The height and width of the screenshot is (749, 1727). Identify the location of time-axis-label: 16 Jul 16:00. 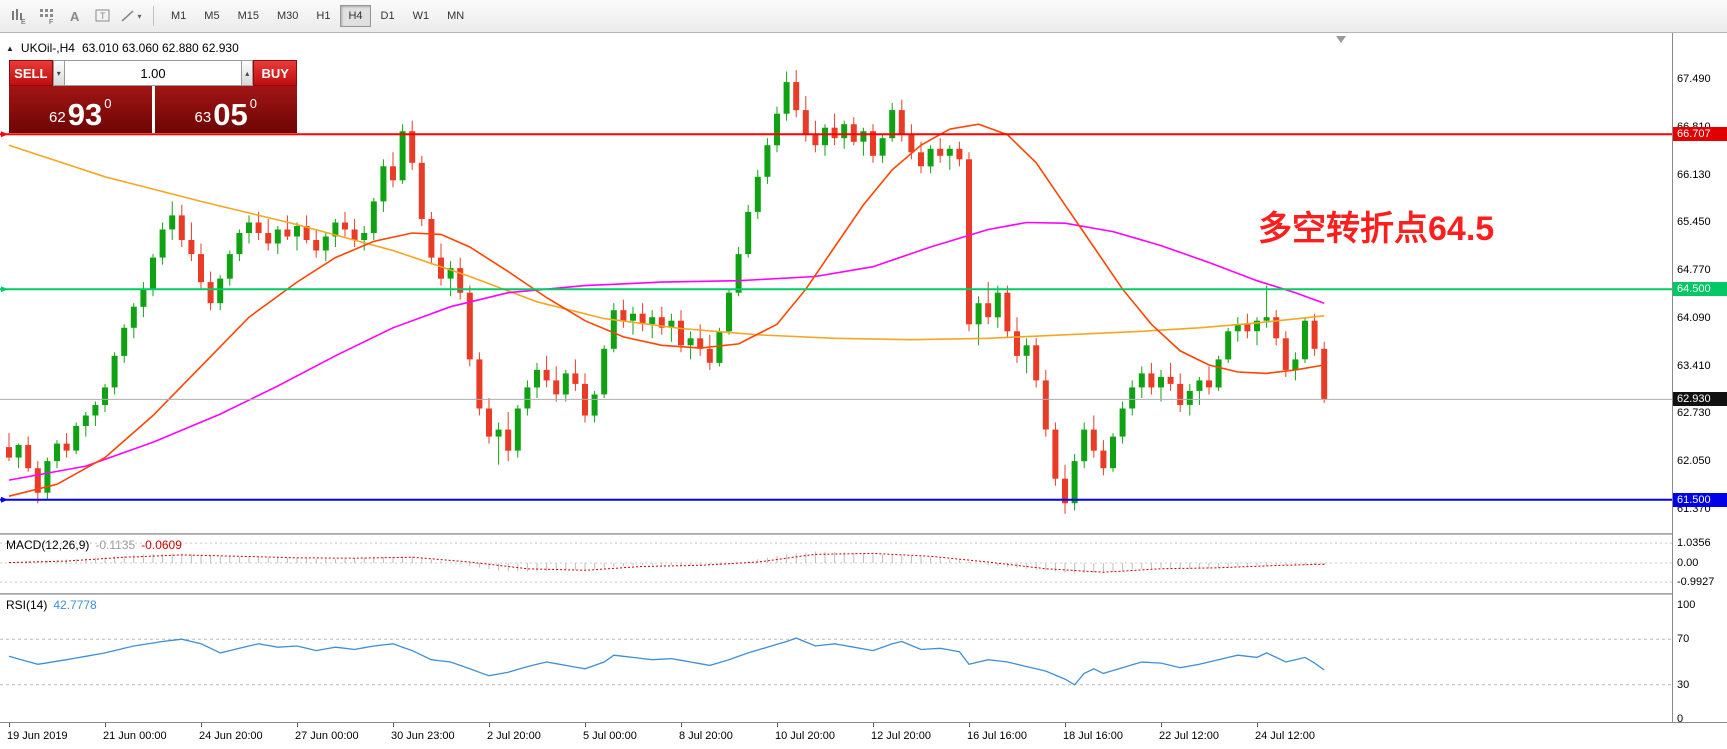
(997, 736).